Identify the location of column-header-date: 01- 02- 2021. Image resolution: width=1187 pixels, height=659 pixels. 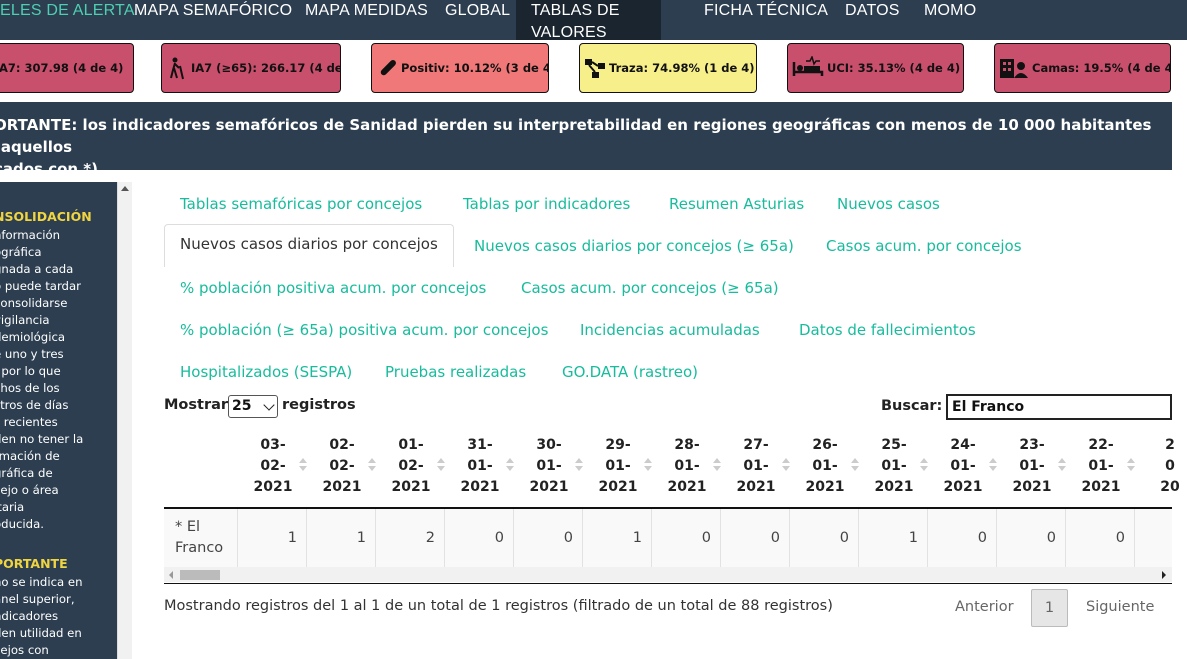
(411, 466).